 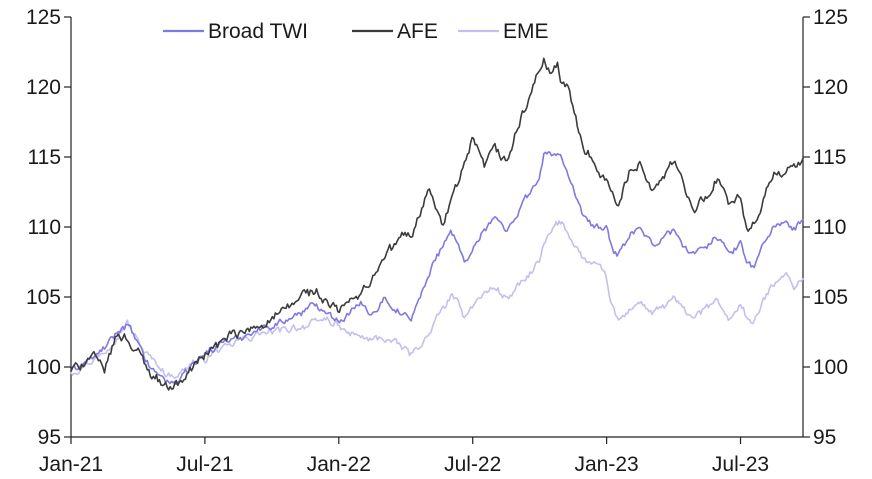 What do you see at coordinates (44, 227) in the screenshot?
I see `y-tick-label-left: 110` at bounding box center [44, 227].